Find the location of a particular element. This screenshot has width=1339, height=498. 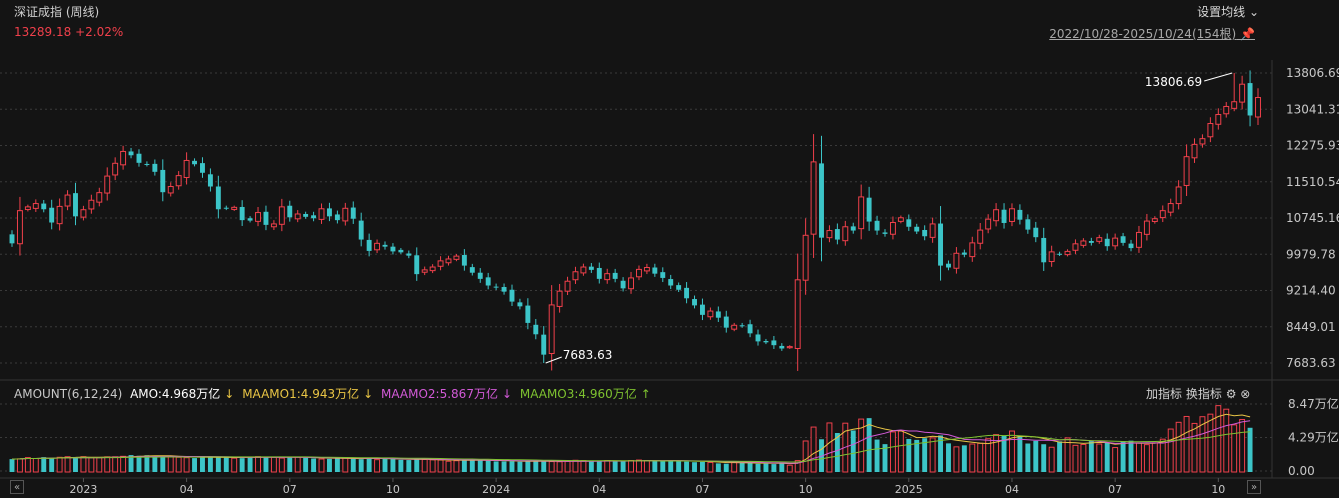

scroll-right-button: » is located at coordinates (1254, 487).